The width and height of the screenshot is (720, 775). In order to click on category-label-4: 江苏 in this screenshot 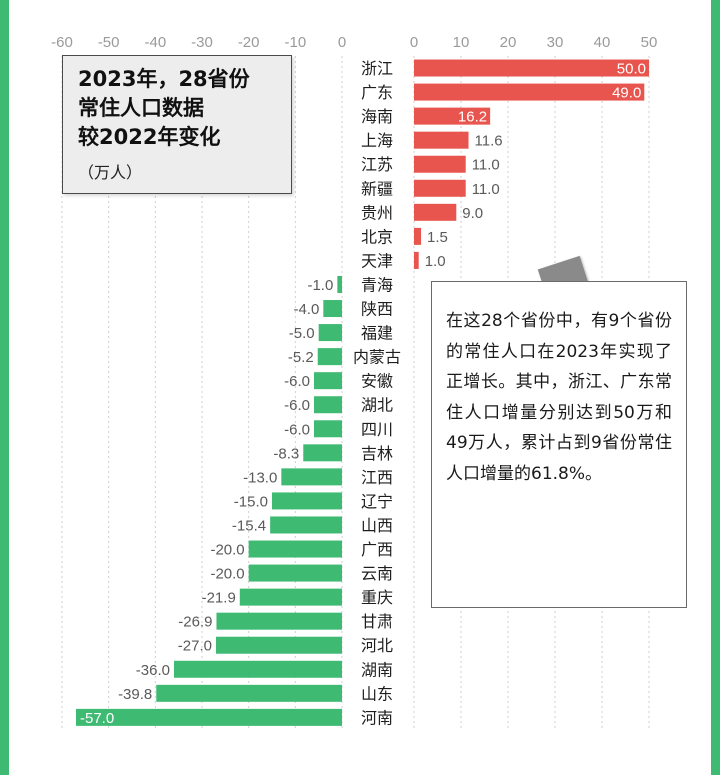, I will do `click(377, 165)`.